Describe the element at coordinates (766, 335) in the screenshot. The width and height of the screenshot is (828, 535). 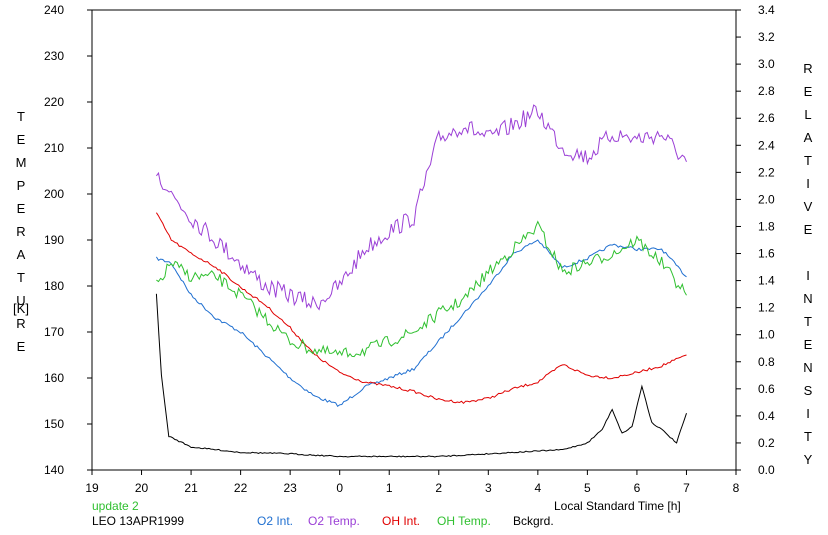
I see `right-tick-label: 1.0` at that location.